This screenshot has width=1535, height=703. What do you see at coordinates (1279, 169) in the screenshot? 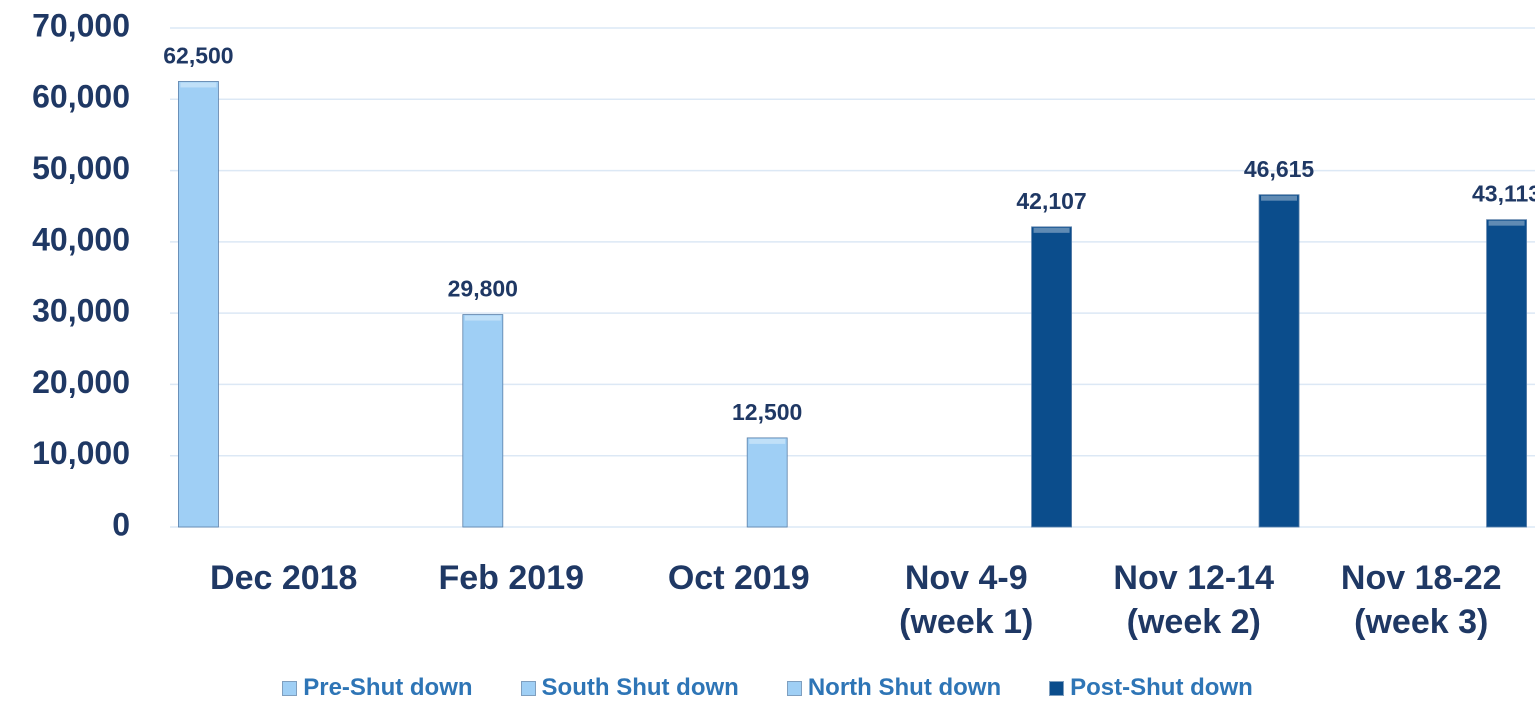
I see `value-label: 46,615` at bounding box center [1279, 169].